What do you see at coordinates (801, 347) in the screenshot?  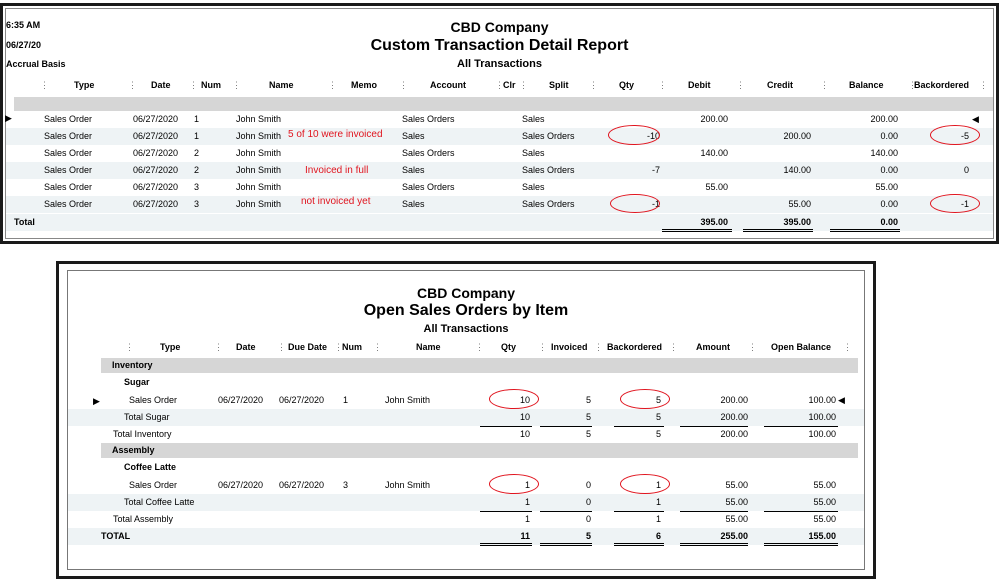 I see `column-header-open-balance: Open Balance` at bounding box center [801, 347].